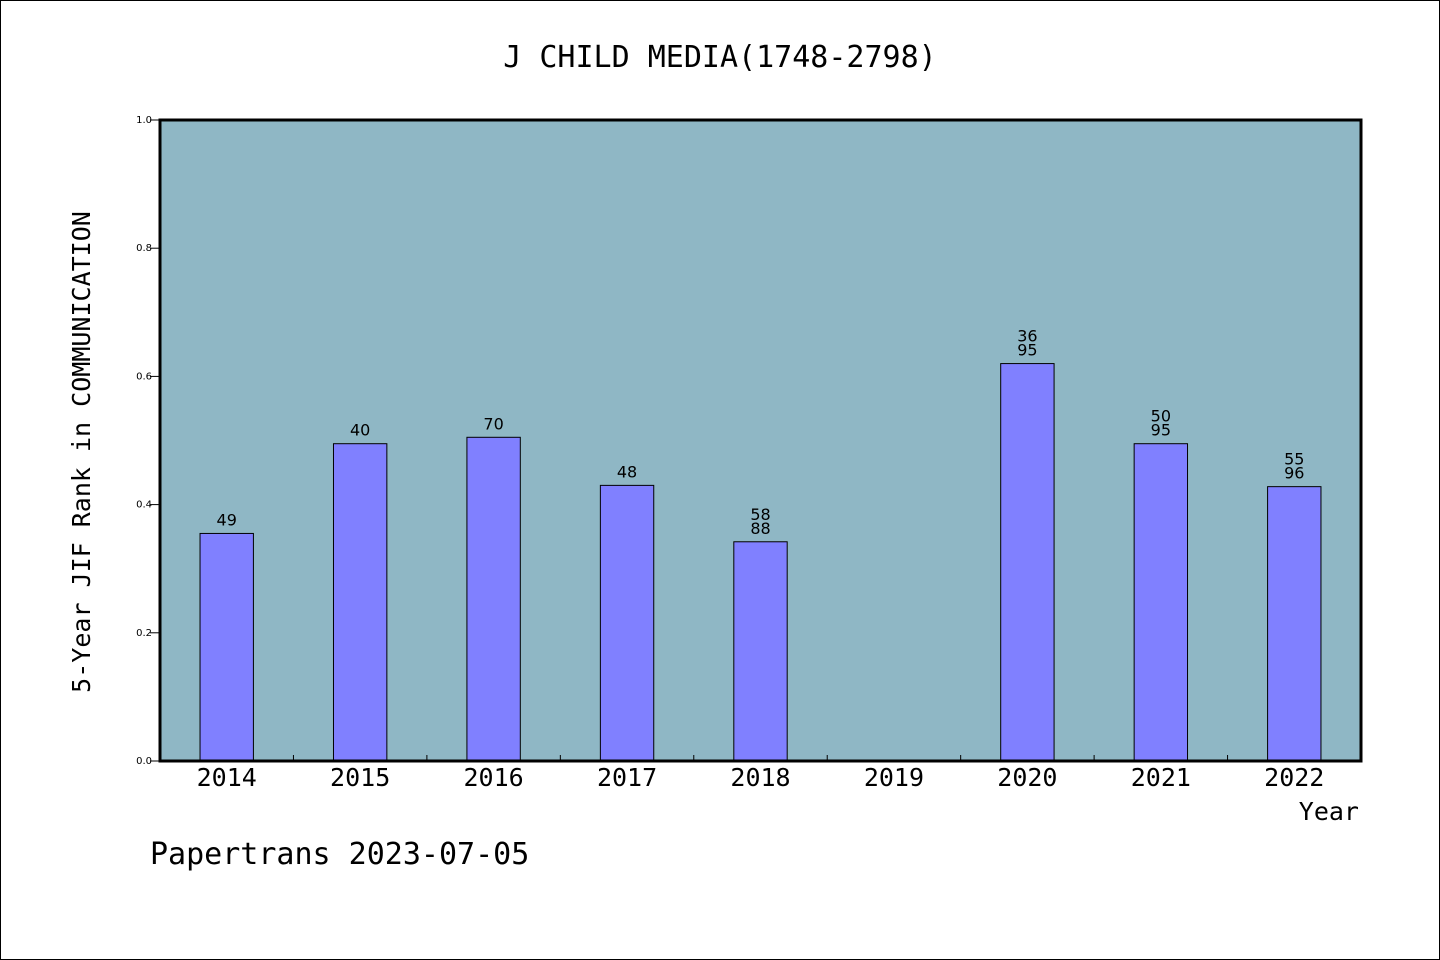 Image resolution: width=1440 pixels, height=960 pixels. What do you see at coordinates (227, 519) in the screenshot?
I see `data-label: 49` at bounding box center [227, 519].